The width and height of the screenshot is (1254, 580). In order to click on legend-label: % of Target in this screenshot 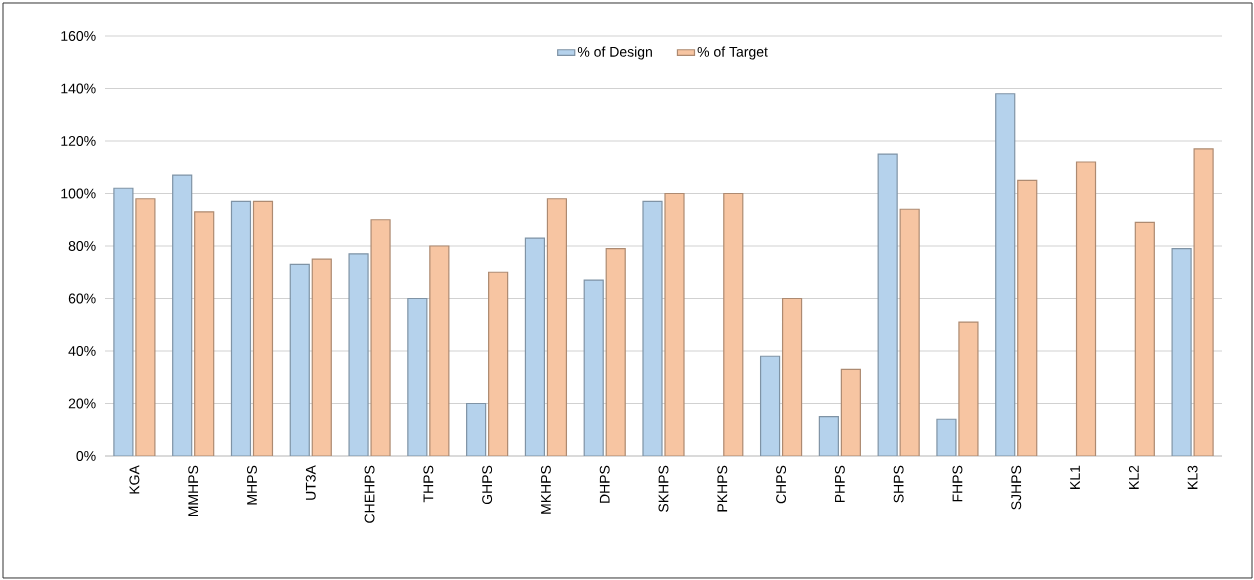, I will do `click(732, 53)`.